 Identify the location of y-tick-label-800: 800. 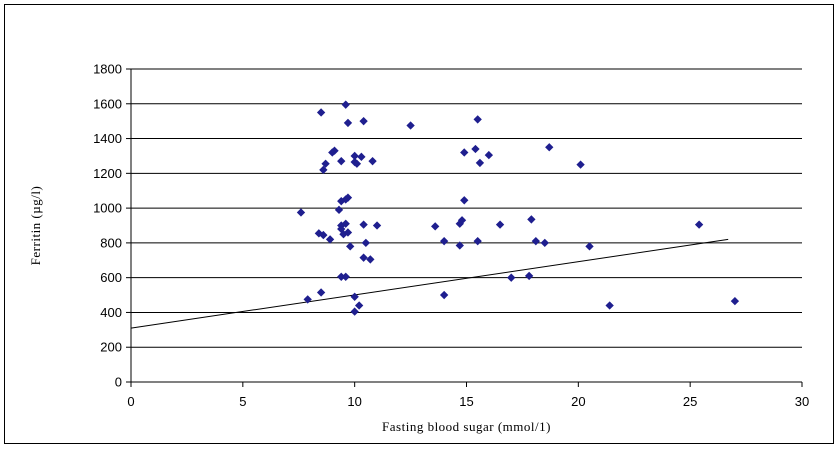
(111, 242).